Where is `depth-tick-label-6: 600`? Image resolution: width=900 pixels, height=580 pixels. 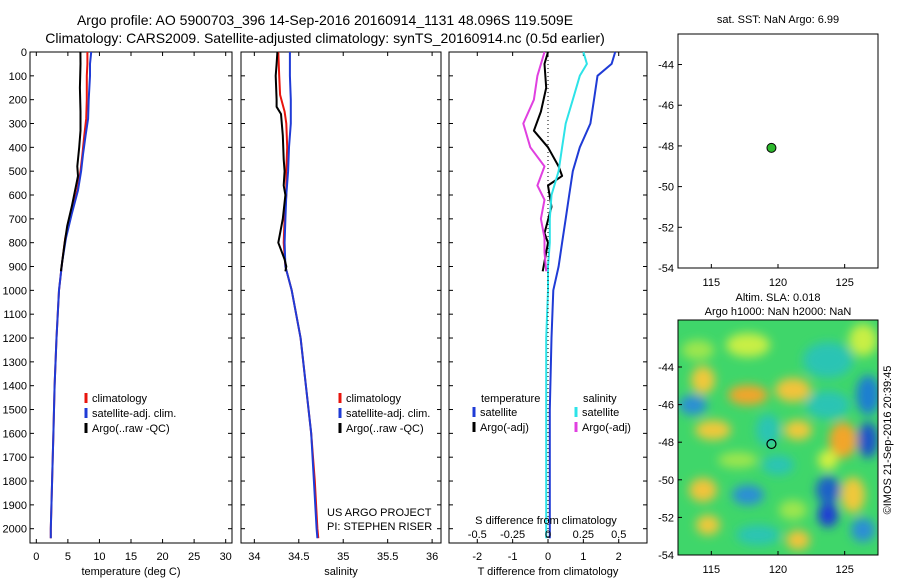 depth-tick-label-6: 600 is located at coordinates (18, 196).